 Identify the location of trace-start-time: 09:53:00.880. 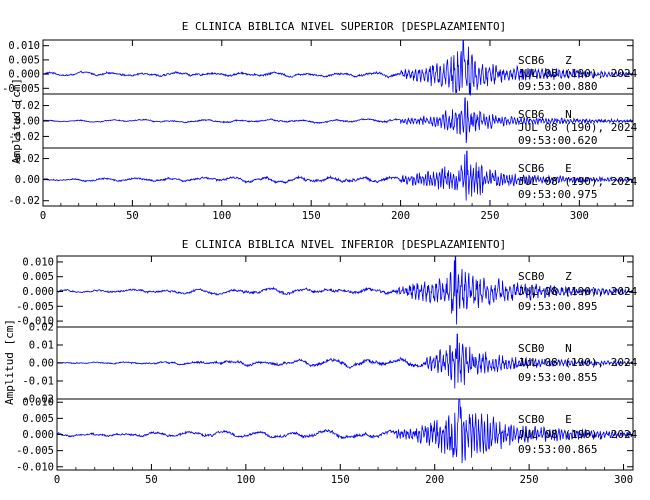
(557, 86).